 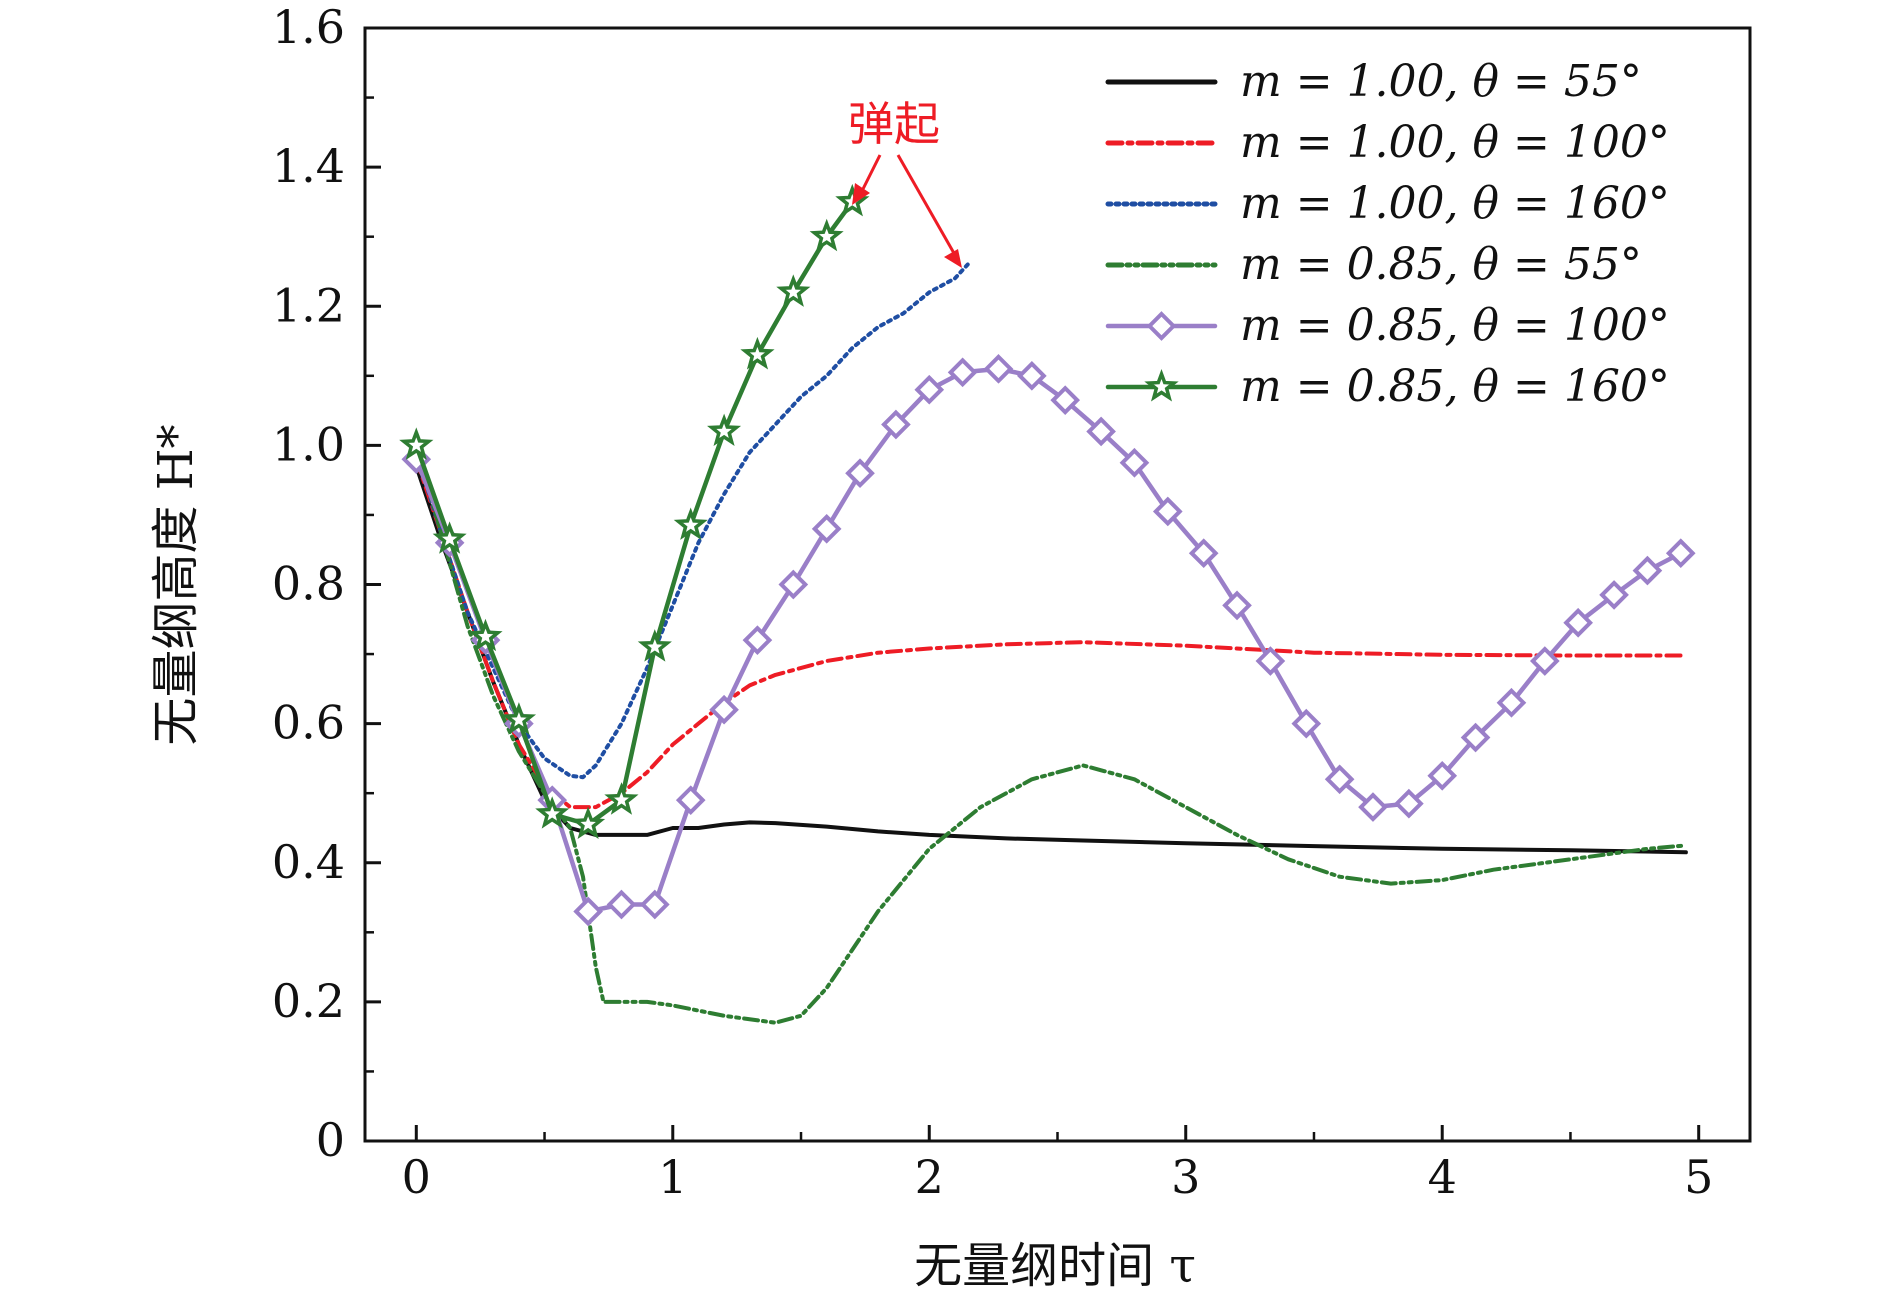 What do you see at coordinates (1442, 1177) in the screenshot?
I see `x-tick-label: 4` at bounding box center [1442, 1177].